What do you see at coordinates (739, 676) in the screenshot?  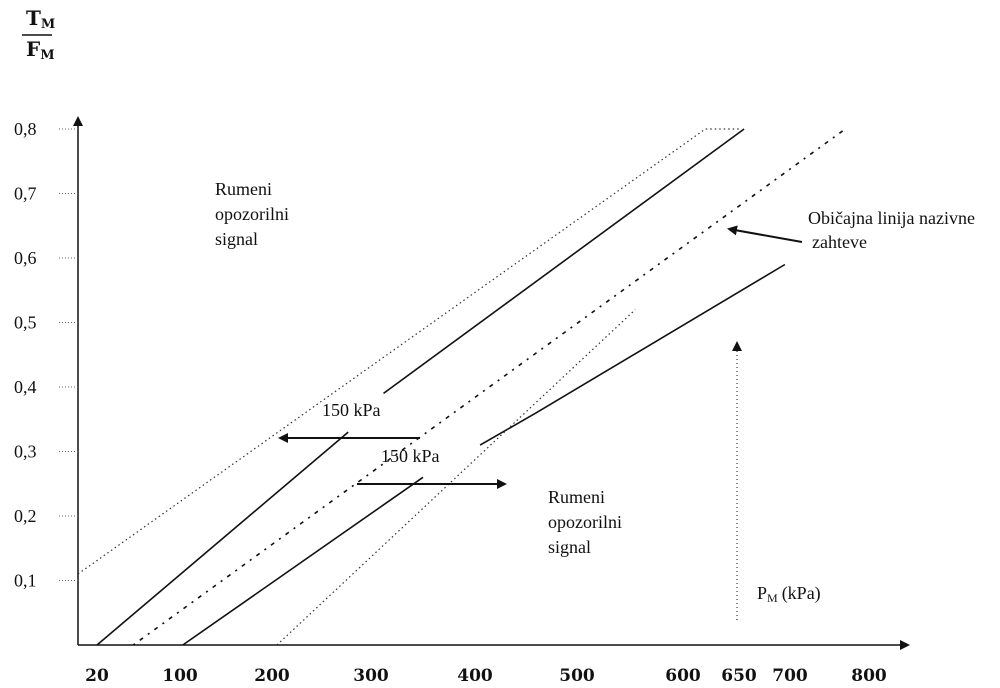 I see `x-tick-label: 650` at bounding box center [739, 676].